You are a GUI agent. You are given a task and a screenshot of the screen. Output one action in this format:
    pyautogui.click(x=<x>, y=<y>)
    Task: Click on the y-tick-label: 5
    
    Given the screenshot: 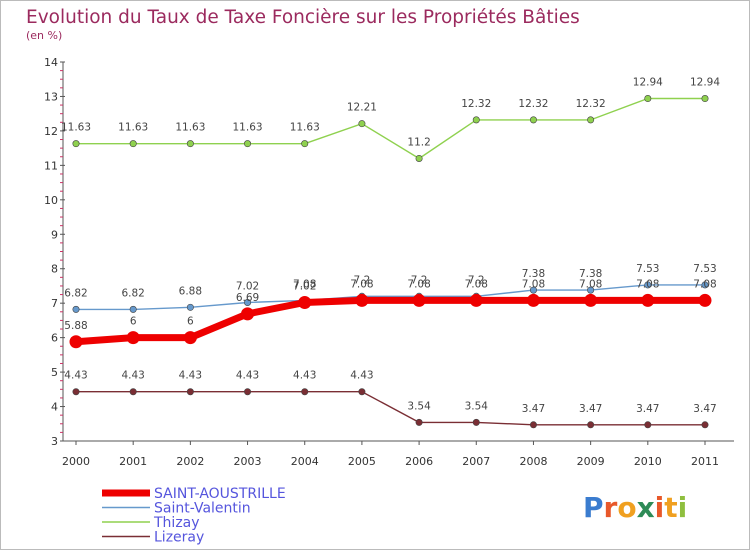 What is the action you would take?
    pyautogui.click(x=54, y=372)
    